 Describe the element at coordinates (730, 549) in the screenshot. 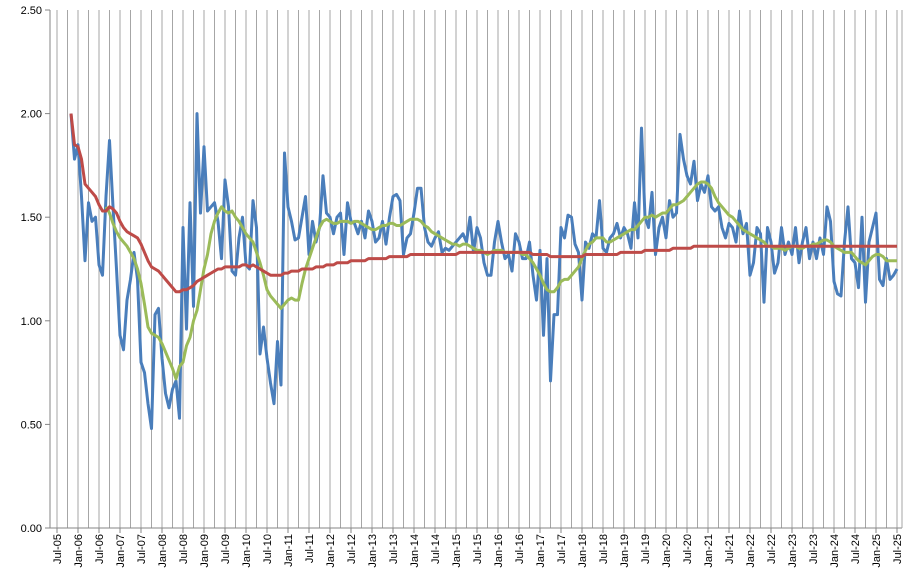

I see `x-tick-label: Jul-21` at that location.